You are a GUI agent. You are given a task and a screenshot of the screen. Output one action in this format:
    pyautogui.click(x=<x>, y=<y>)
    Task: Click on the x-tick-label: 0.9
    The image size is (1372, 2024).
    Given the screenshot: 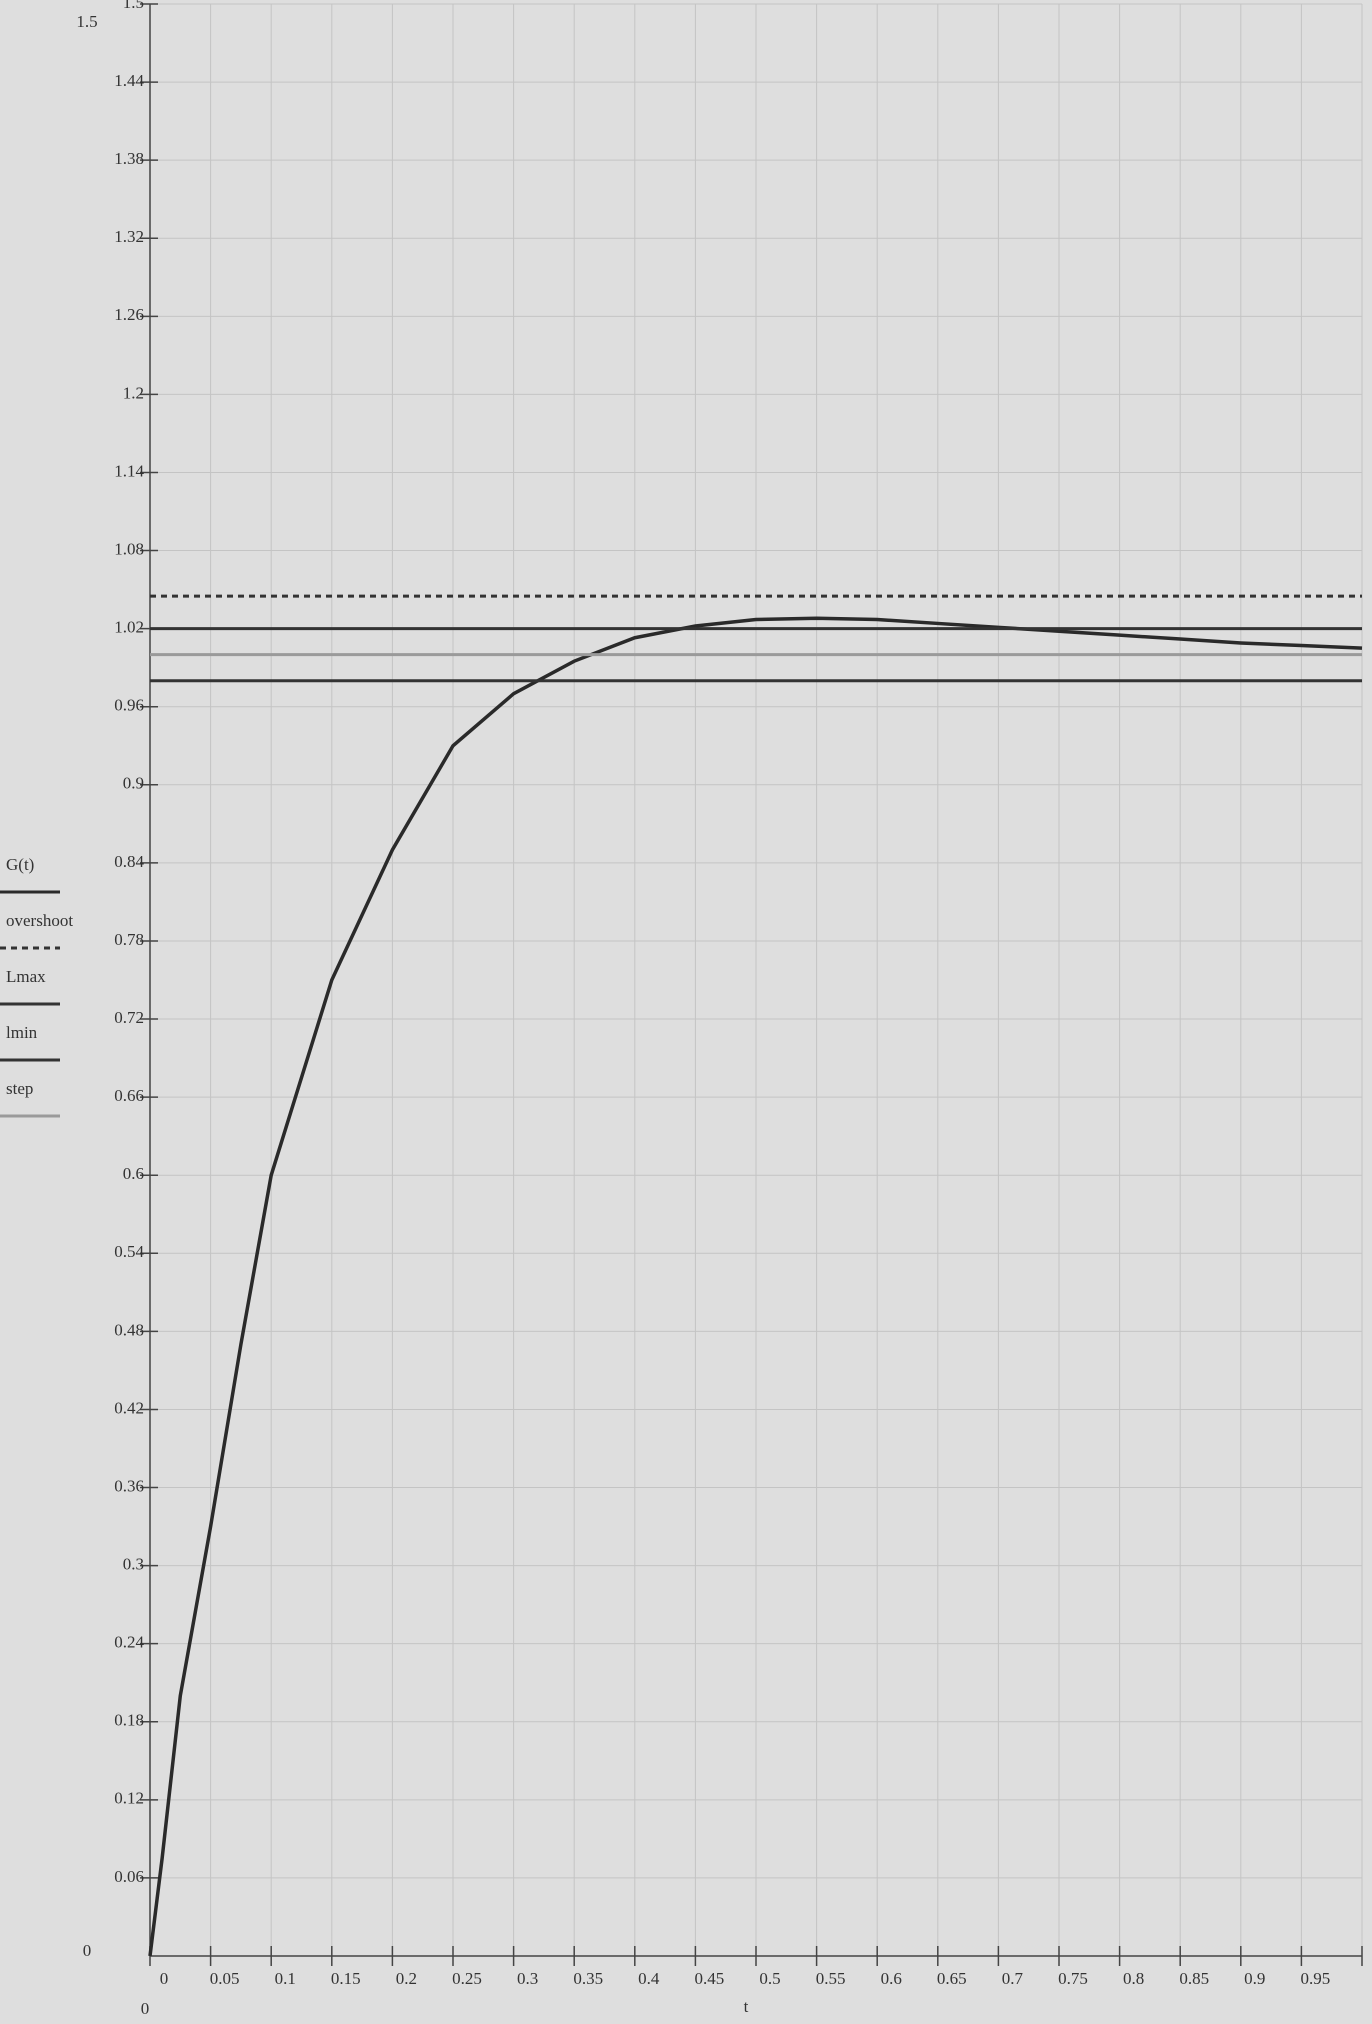 What is the action you would take?
    pyautogui.click(x=1254, y=1978)
    